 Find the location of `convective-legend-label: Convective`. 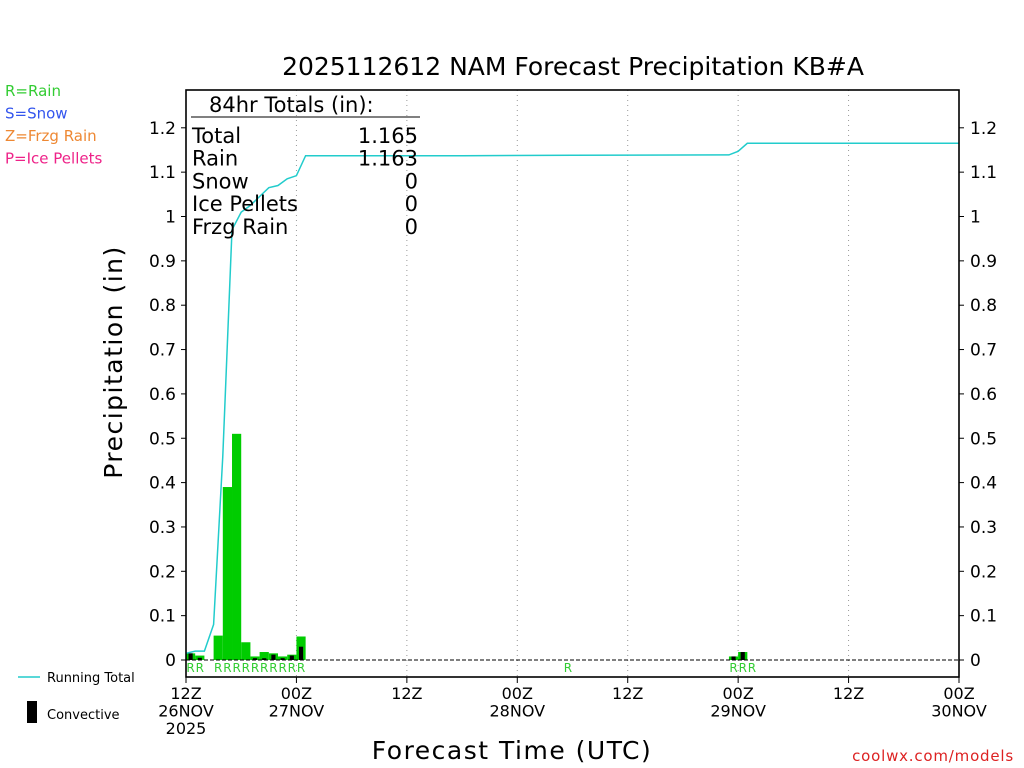

convective-legend-label: Convective is located at coordinates (83, 715).